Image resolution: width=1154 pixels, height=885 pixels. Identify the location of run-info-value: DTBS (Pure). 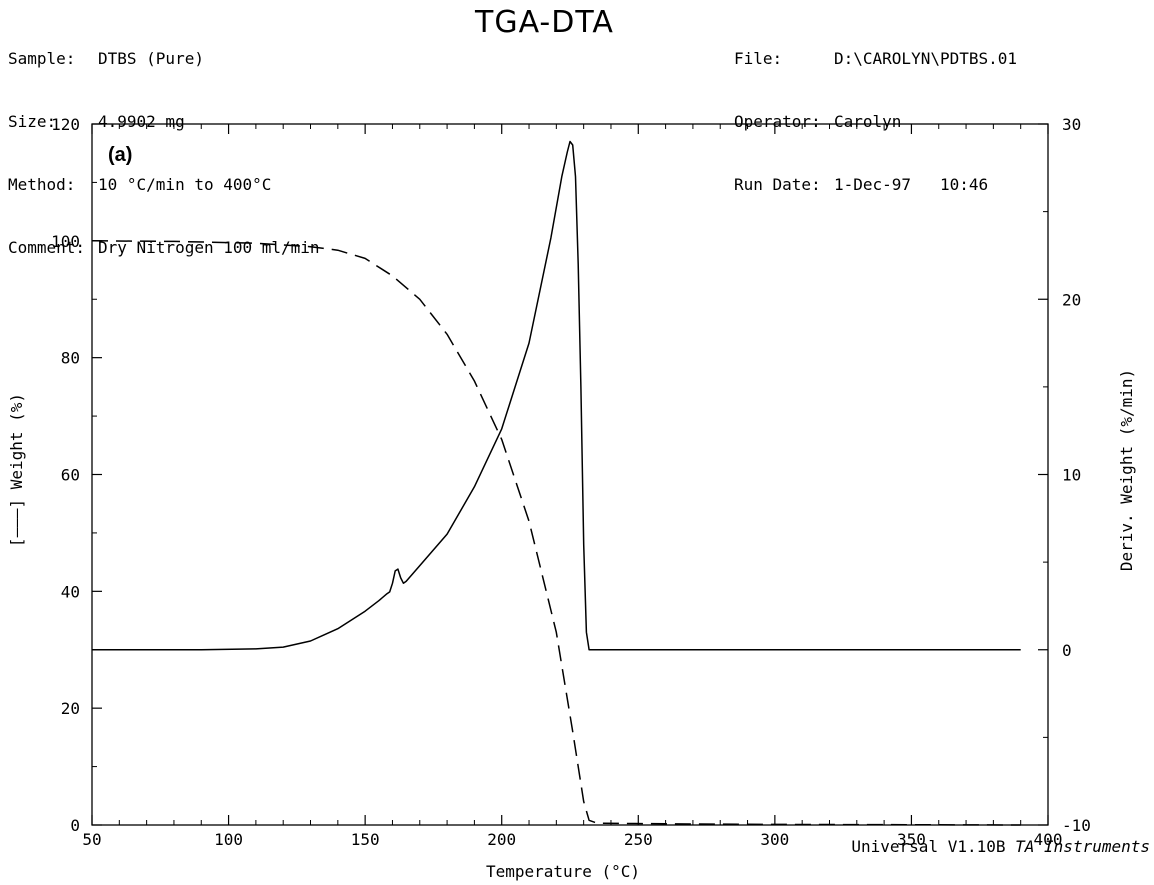
(151, 58).